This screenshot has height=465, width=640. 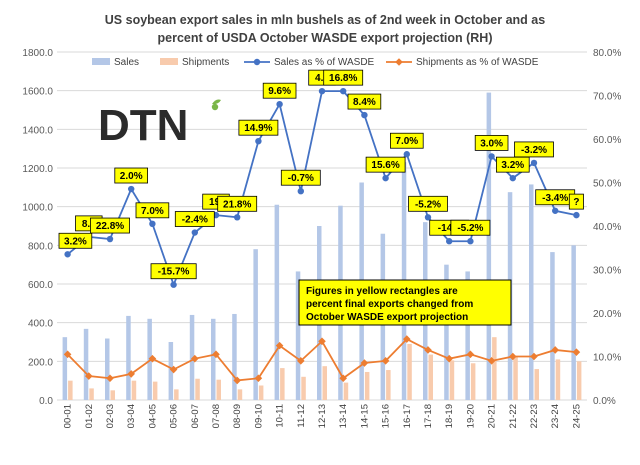 What do you see at coordinates (607, 140) in the screenshot?
I see `right-tick-label: 60.0%` at bounding box center [607, 140].